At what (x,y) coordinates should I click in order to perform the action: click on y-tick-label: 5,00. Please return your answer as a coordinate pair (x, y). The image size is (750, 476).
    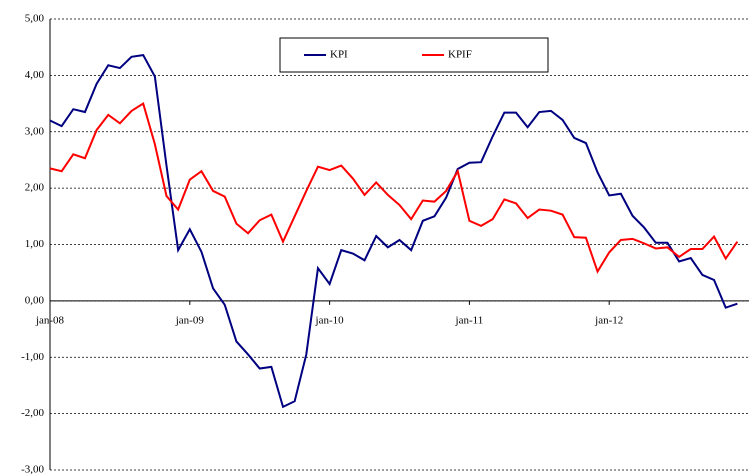
    Looking at the image, I should click on (35, 19).